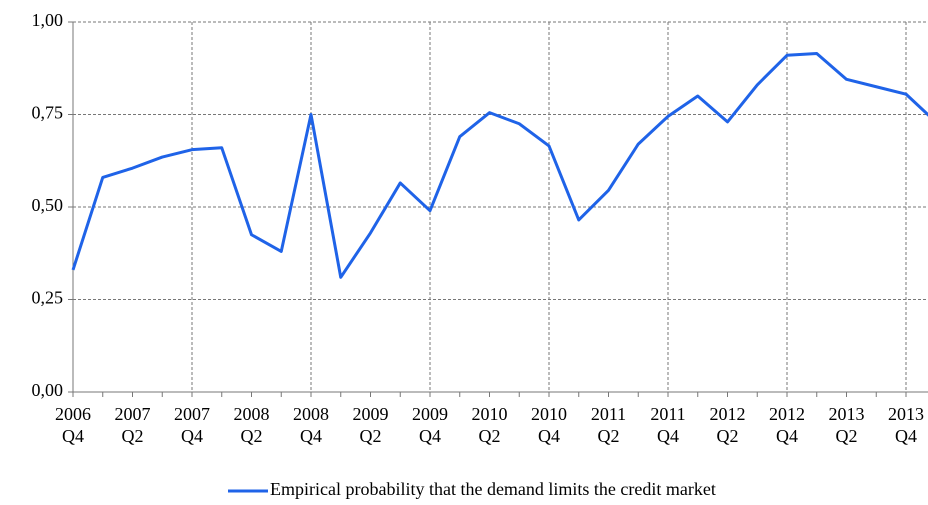 The image size is (928, 505). I want to click on x-tick-label: 2008 Q2, so click(251, 425).